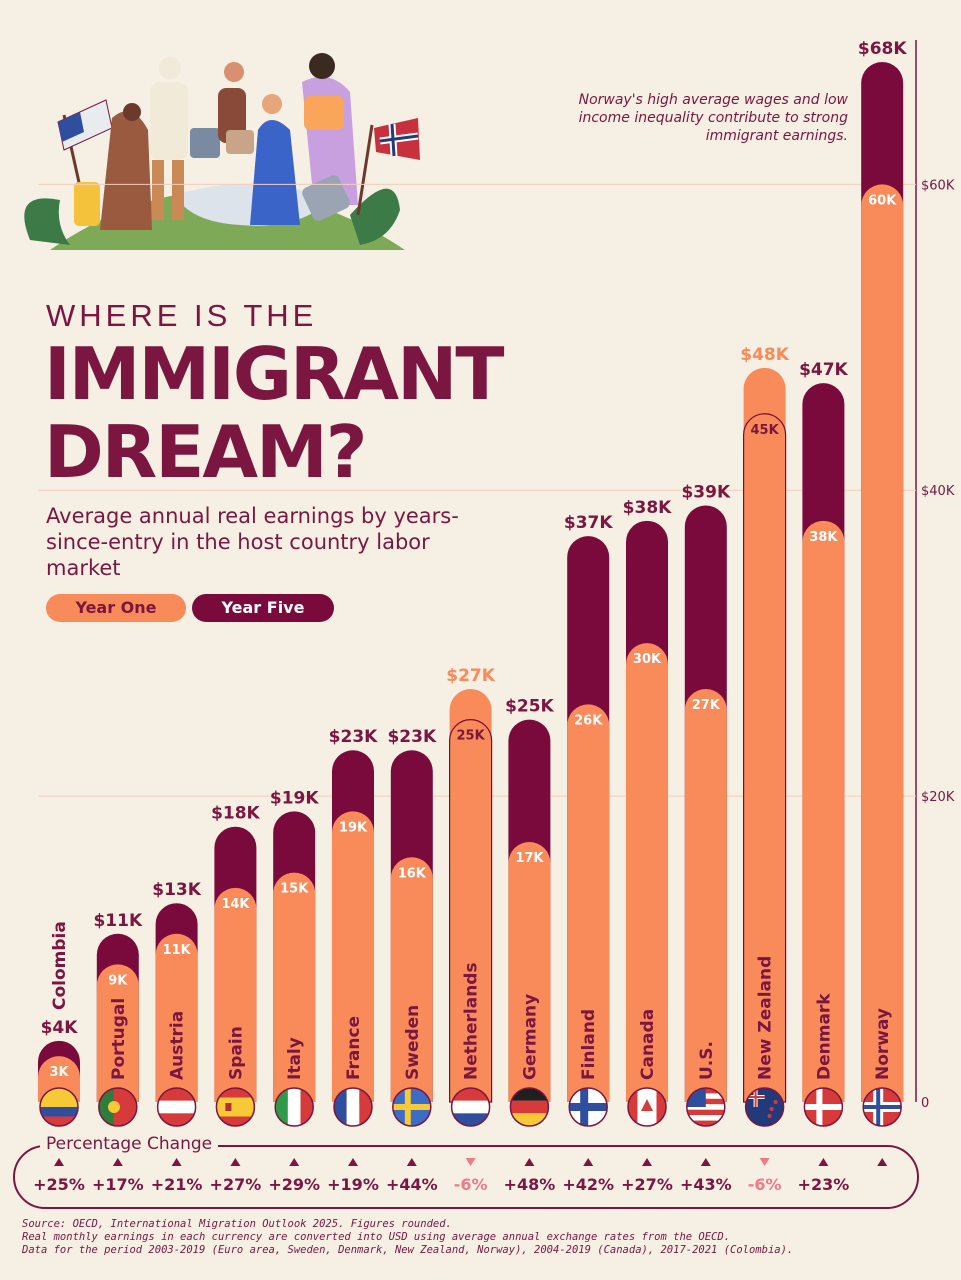 The width and height of the screenshot is (961, 1280). What do you see at coordinates (647, 1107) in the screenshot?
I see `canada-flag-icon` at bounding box center [647, 1107].